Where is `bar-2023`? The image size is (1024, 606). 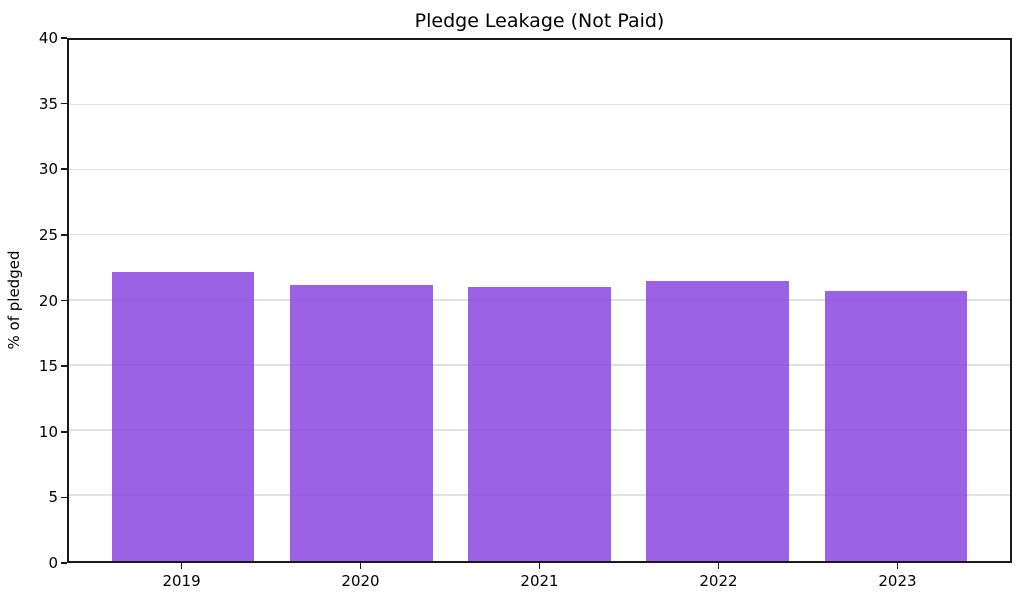 bar-2023 is located at coordinates (896, 426).